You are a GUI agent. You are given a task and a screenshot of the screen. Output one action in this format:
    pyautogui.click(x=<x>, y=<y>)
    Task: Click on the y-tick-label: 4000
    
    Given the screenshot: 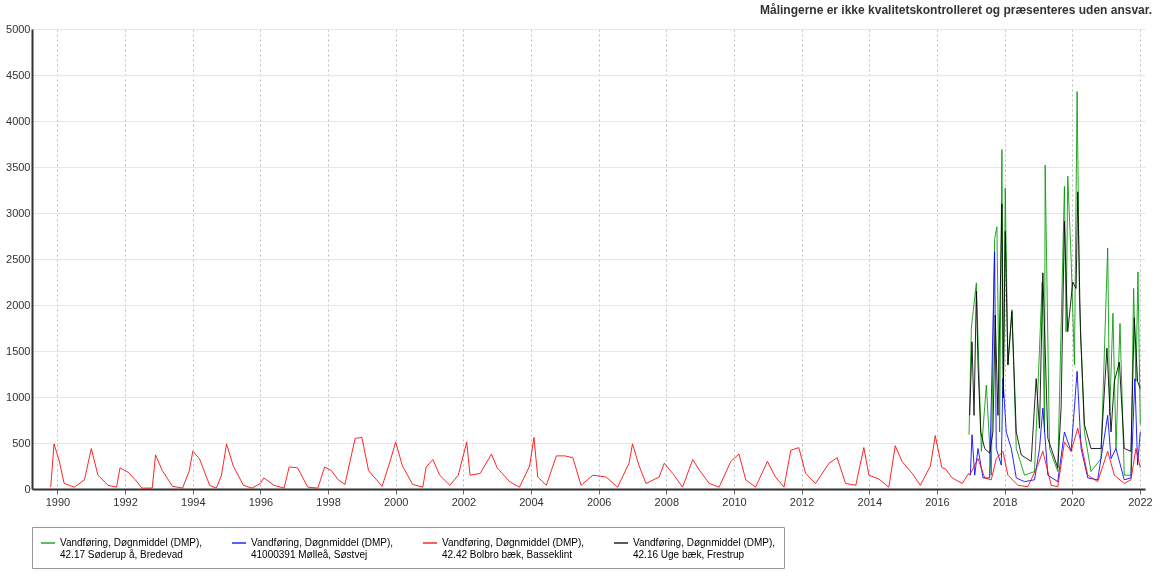 What is the action you would take?
    pyautogui.click(x=18, y=120)
    